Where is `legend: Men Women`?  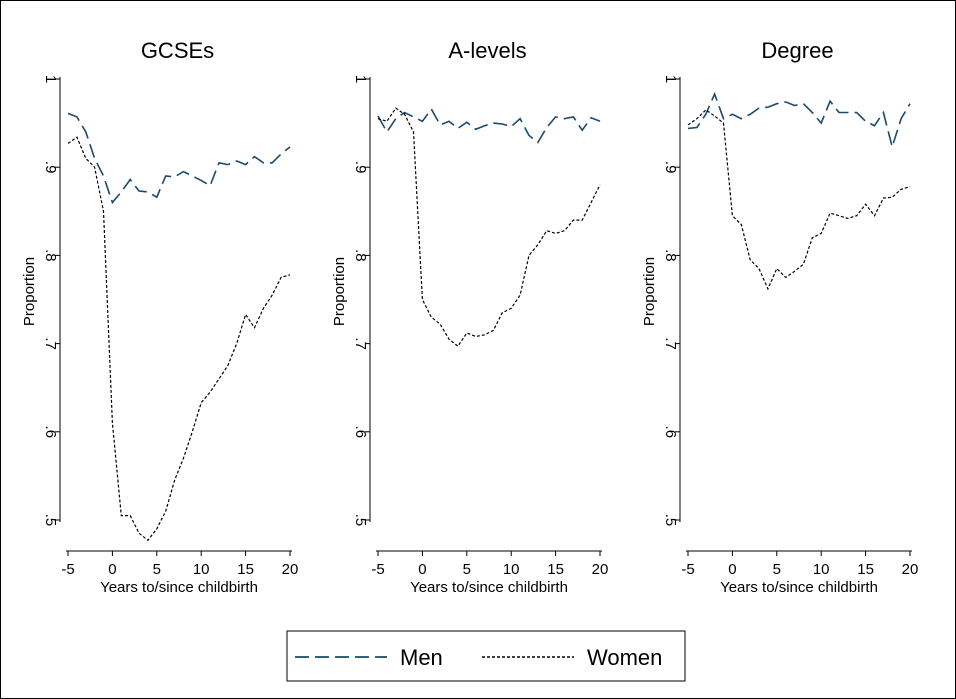 legend: Men Women is located at coordinates (486, 656).